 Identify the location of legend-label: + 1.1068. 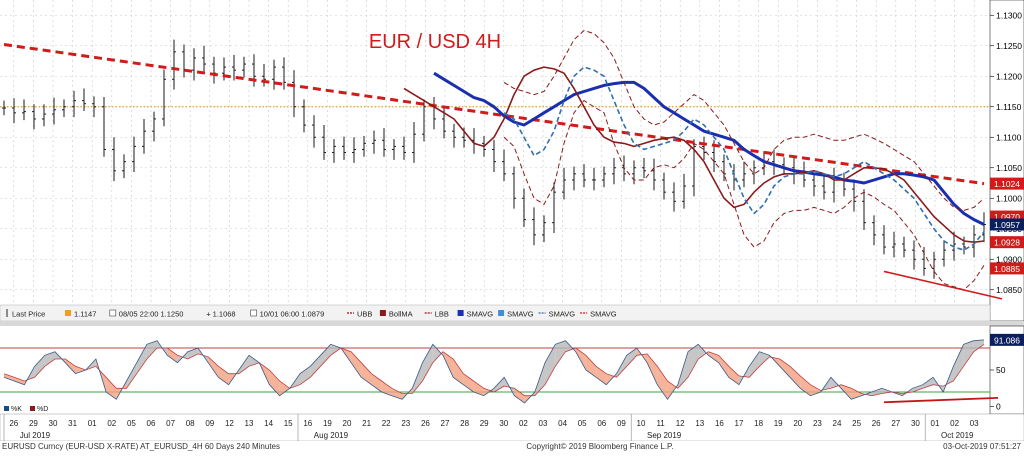
(220, 314).